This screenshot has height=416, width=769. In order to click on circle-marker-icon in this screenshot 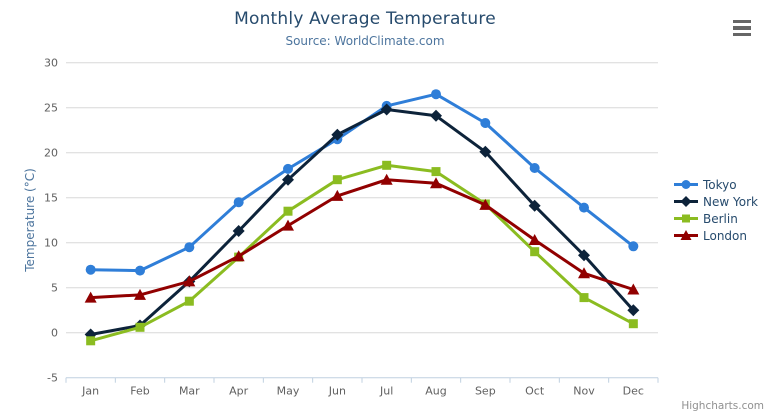, I will do `click(686, 184)`.